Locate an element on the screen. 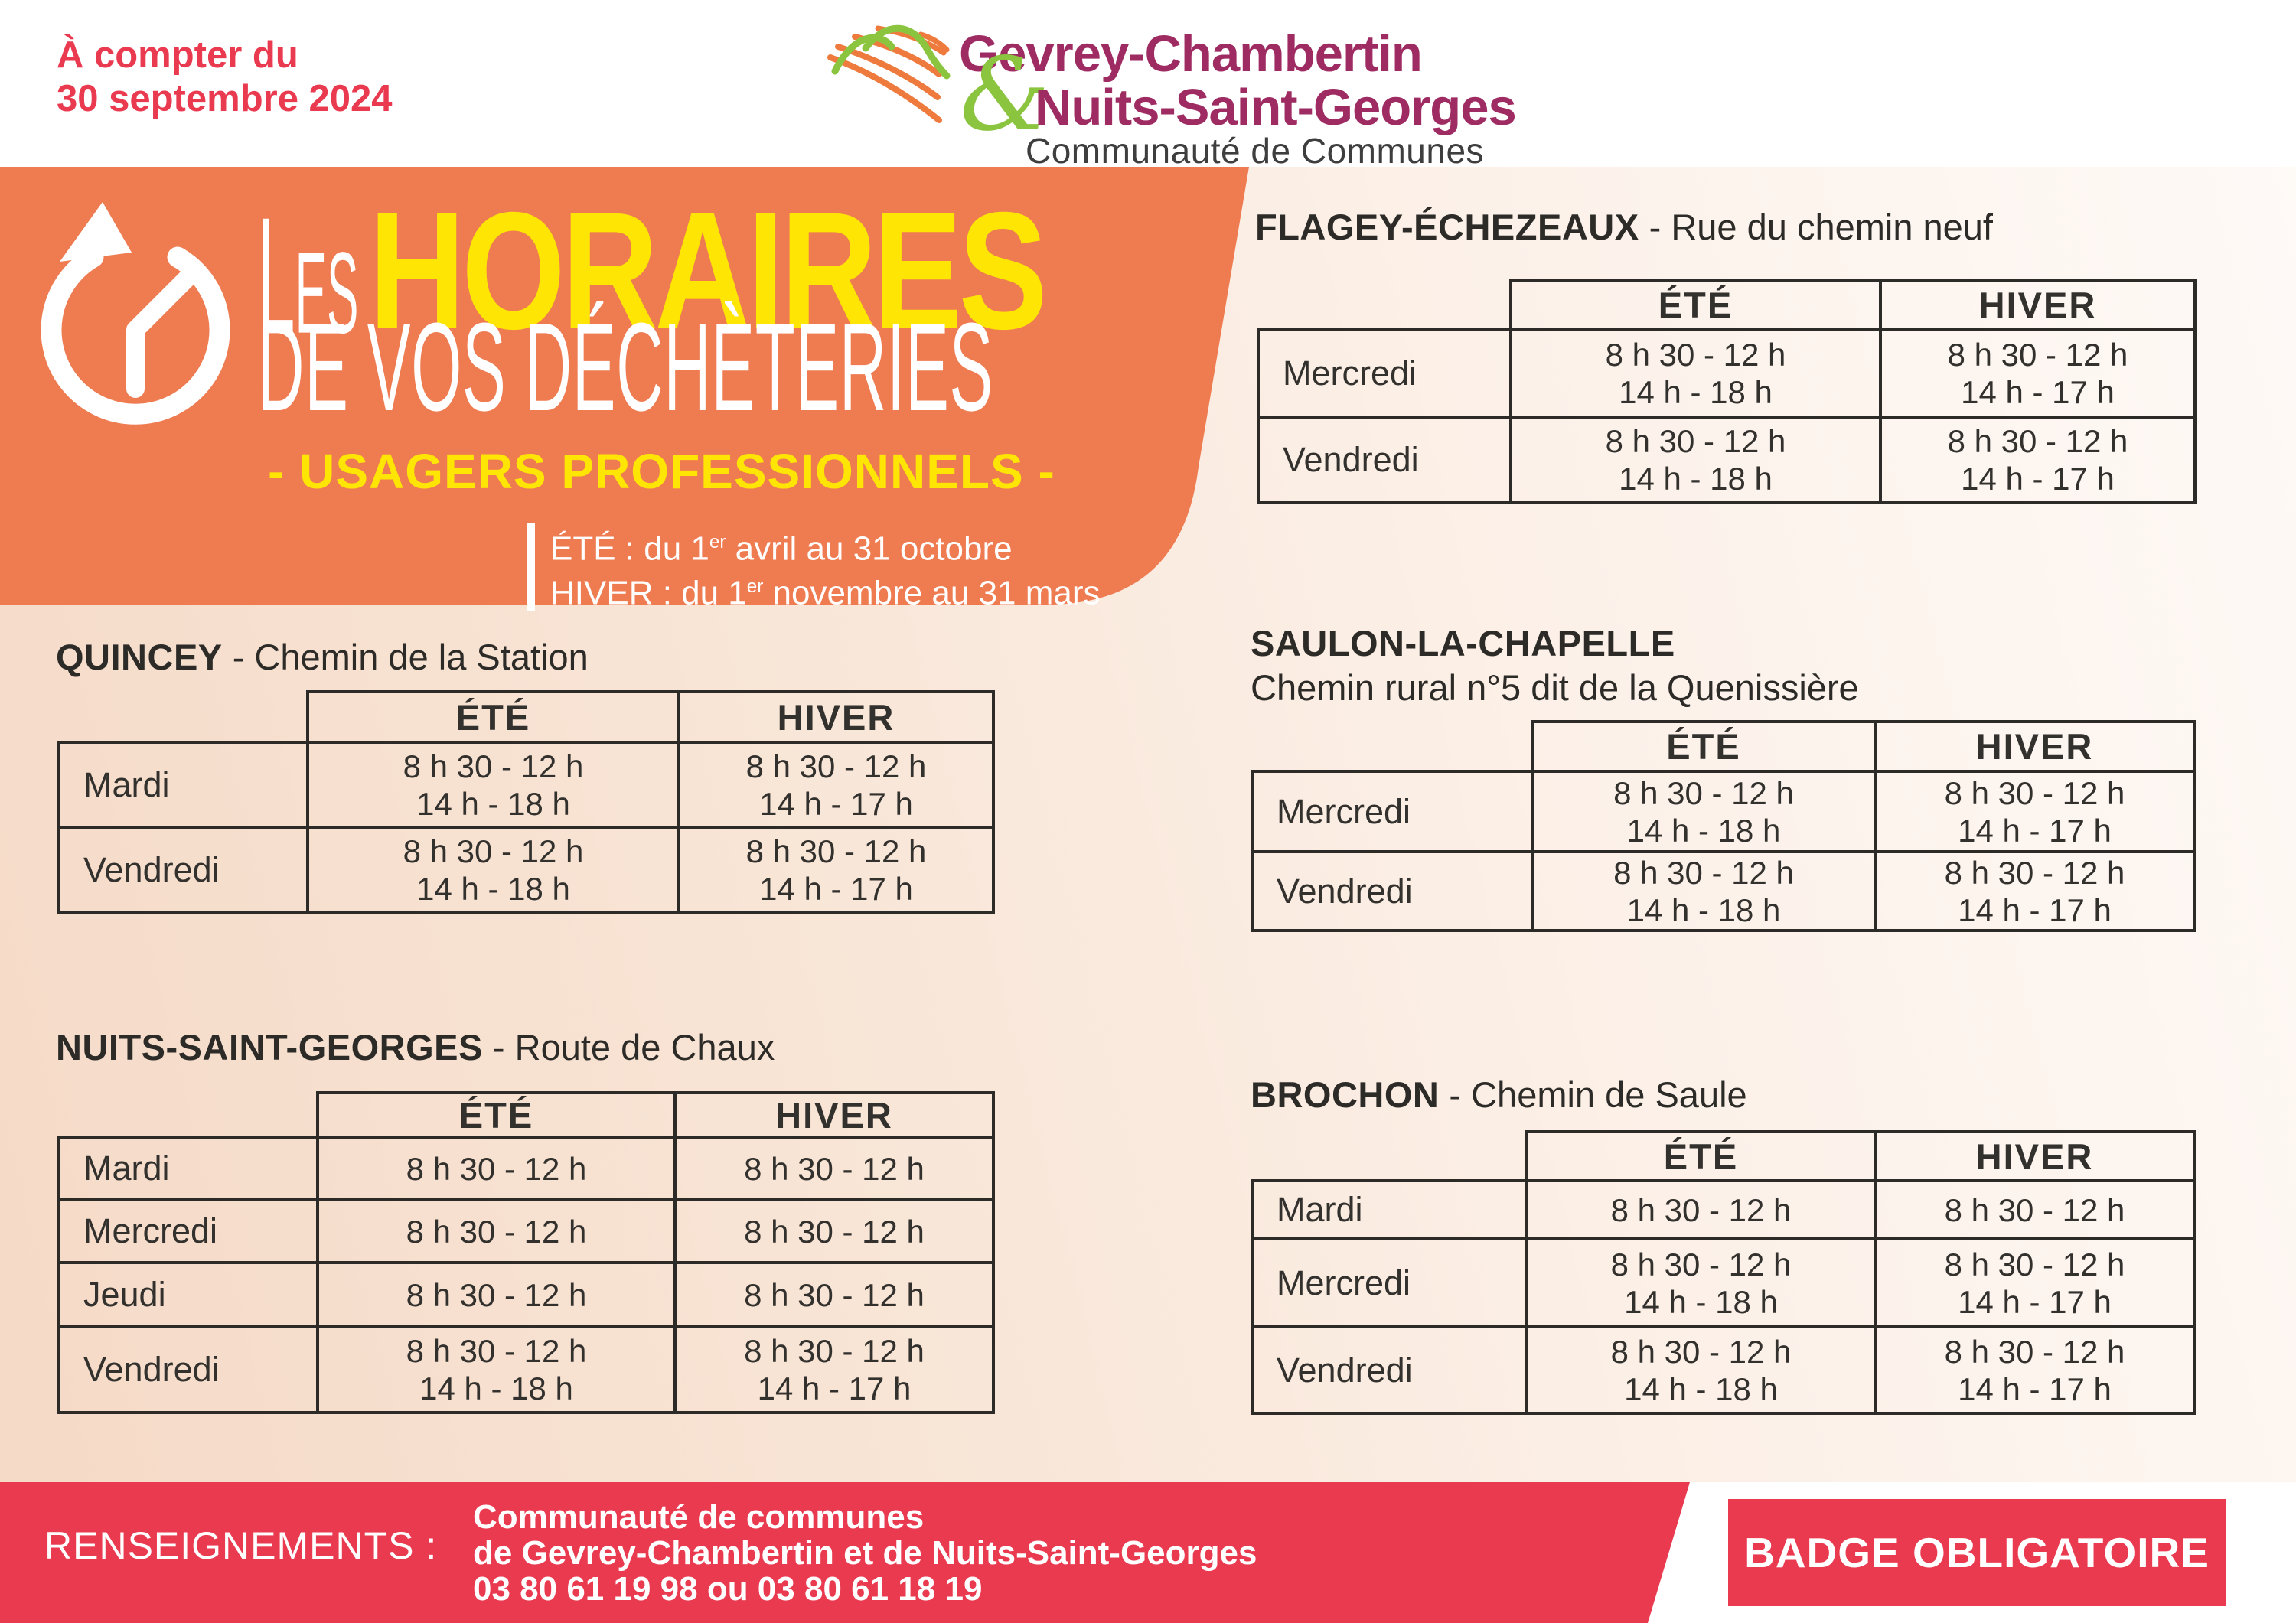 This screenshot has height=1623, width=2296. logo-subtitle: Communauté de Communes is located at coordinates (1255, 151).